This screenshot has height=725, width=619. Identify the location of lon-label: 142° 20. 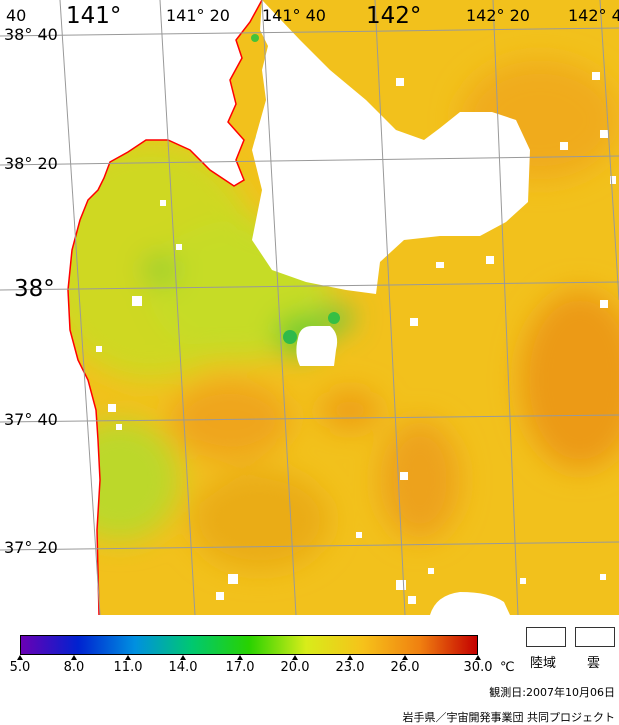
(498, 15).